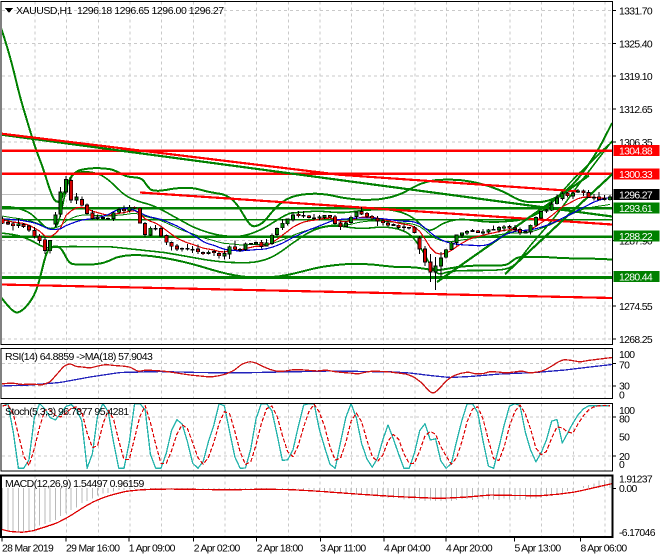 This screenshot has height=560, width=660. Describe the element at coordinates (636, 278) in the screenshot. I see `svg-text: 1280.44` at that location.